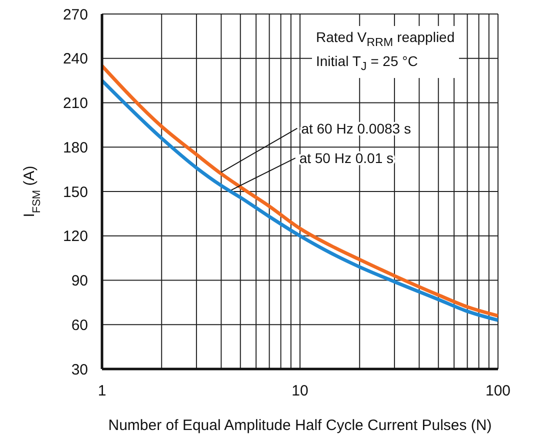  I want to click on x-tick-label: 1, so click(102, 391).